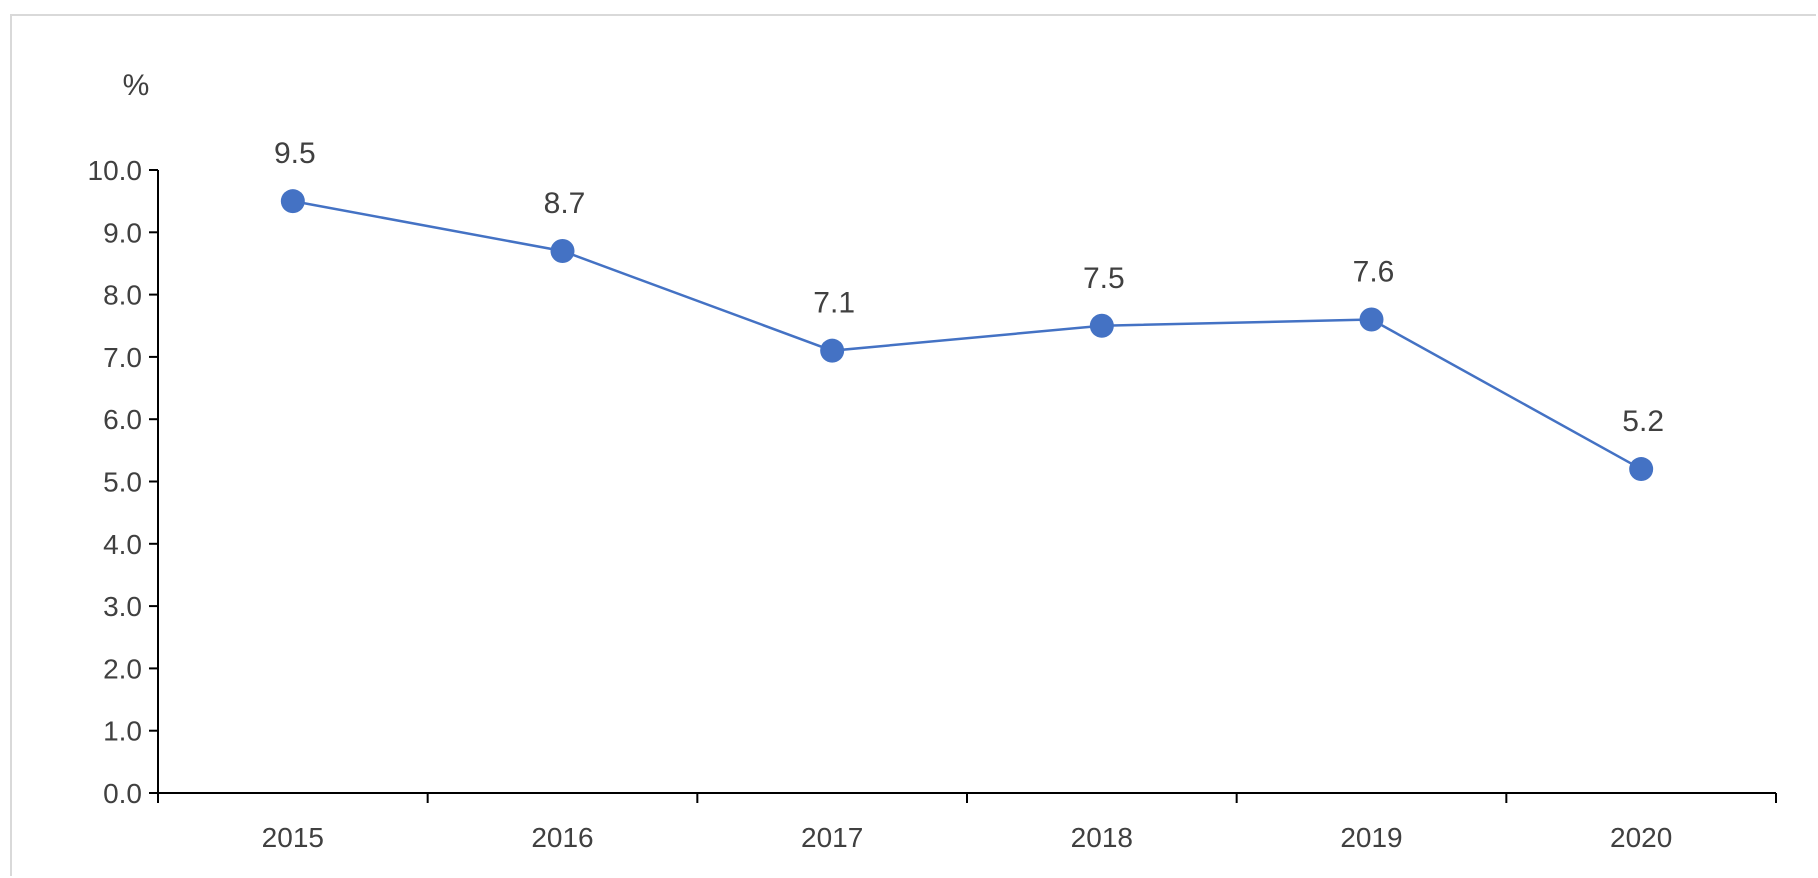 The width and height of the screenshot is (1818, 878). Describe the element at coordinates (1643, 421) in the screenshot. I see `data-label-2020: 5.2` at that location.